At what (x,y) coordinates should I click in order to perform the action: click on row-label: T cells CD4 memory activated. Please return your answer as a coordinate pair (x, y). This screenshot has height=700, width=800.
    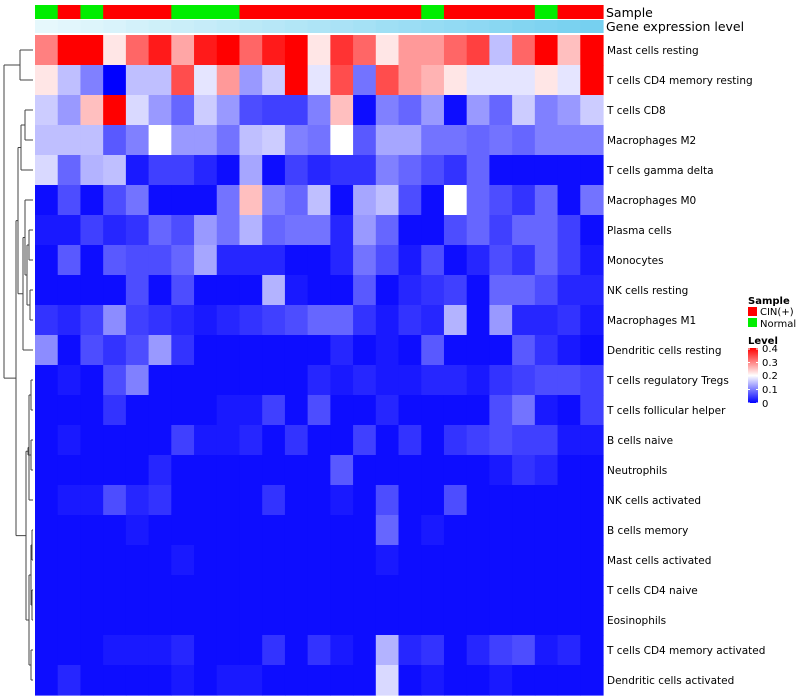
    Looking at the image, I should click on (685, 651).